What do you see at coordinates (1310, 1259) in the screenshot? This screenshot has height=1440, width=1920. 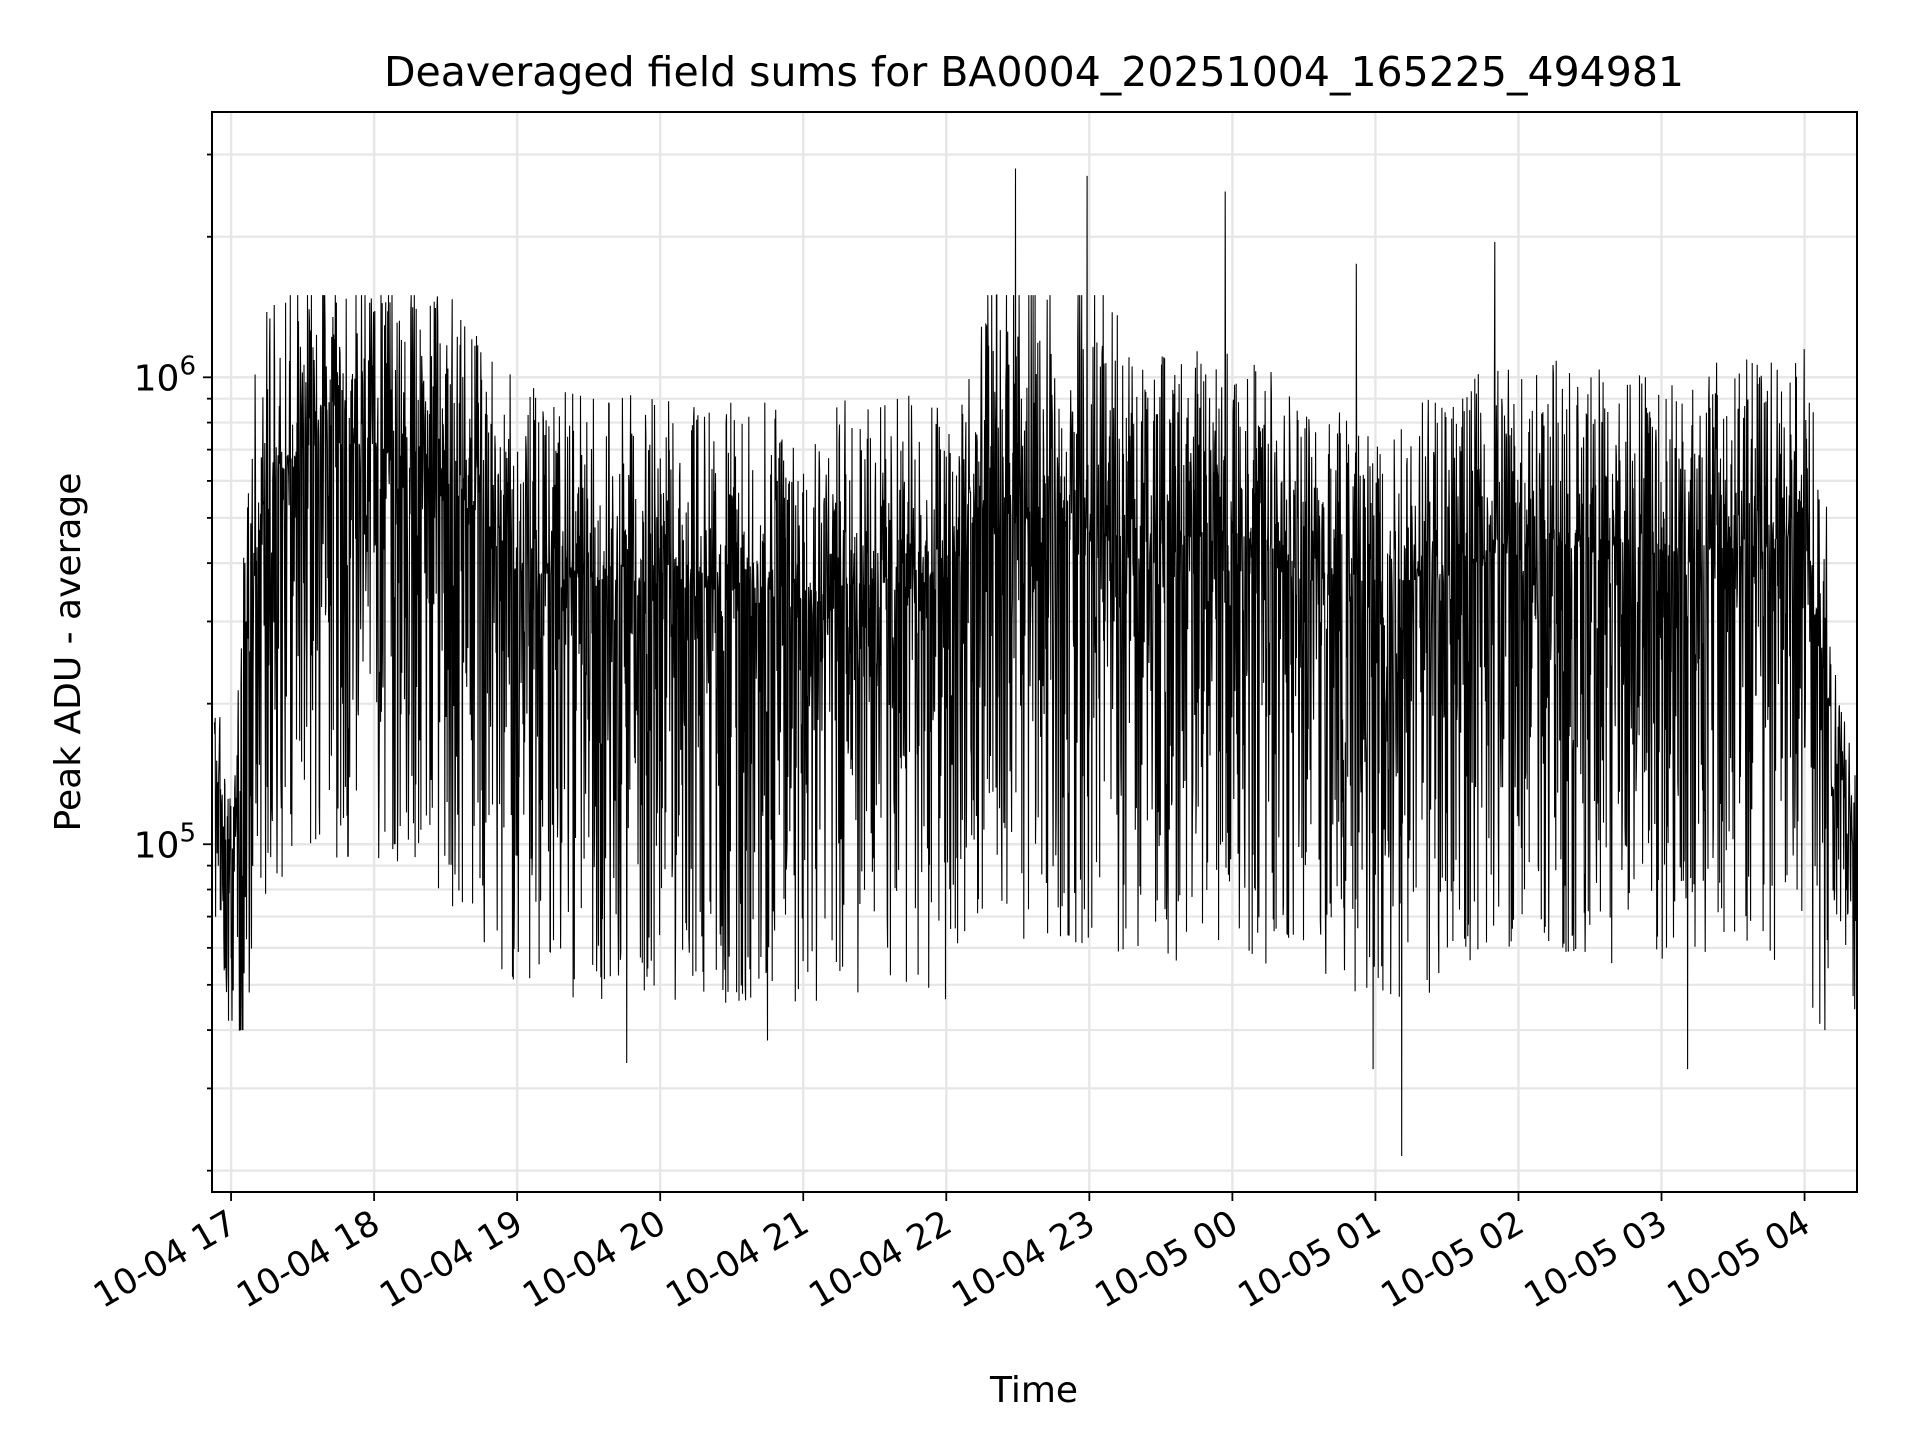 I see `x-tick-label: 10-05 01` at bounding box center [1310, 1259].